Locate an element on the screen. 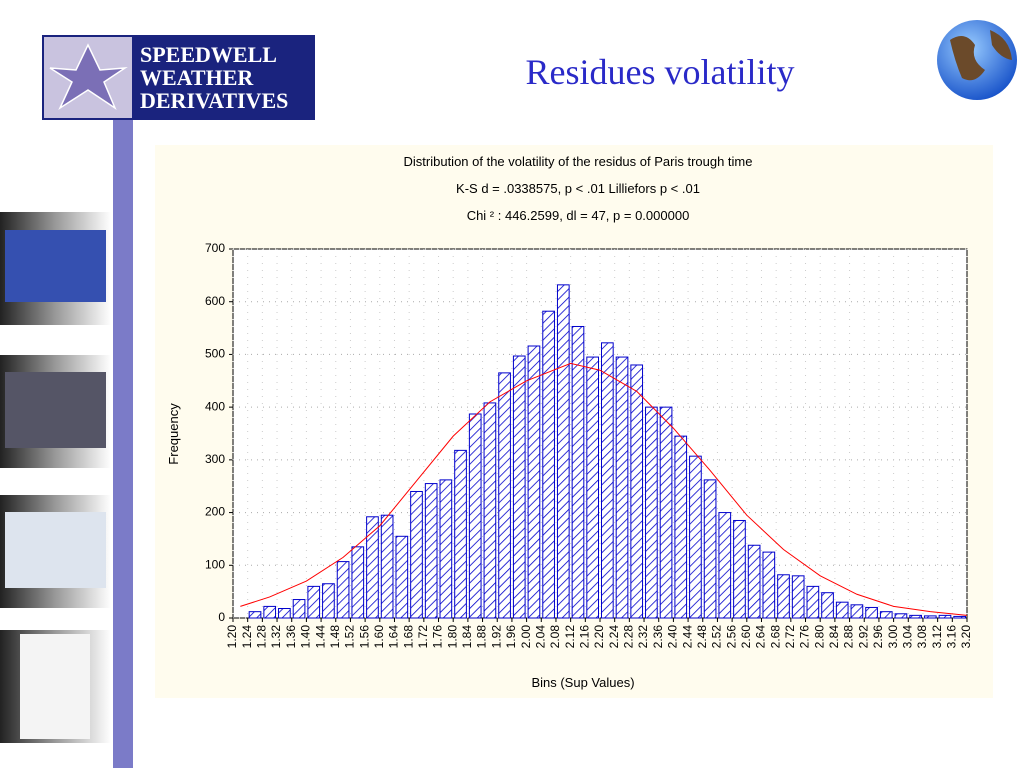 This screenshot has height=768, width=1024. logo: SPEEDWELL WEATHER DERIVATIVES is located at coordinates (178, 77).